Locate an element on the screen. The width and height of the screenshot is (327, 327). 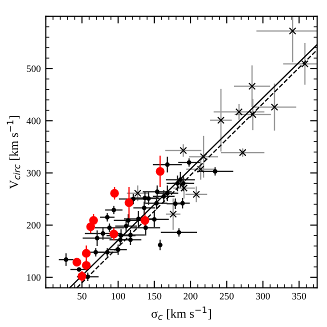
x-tick-label: 200 is located at coordinates (191, 296).